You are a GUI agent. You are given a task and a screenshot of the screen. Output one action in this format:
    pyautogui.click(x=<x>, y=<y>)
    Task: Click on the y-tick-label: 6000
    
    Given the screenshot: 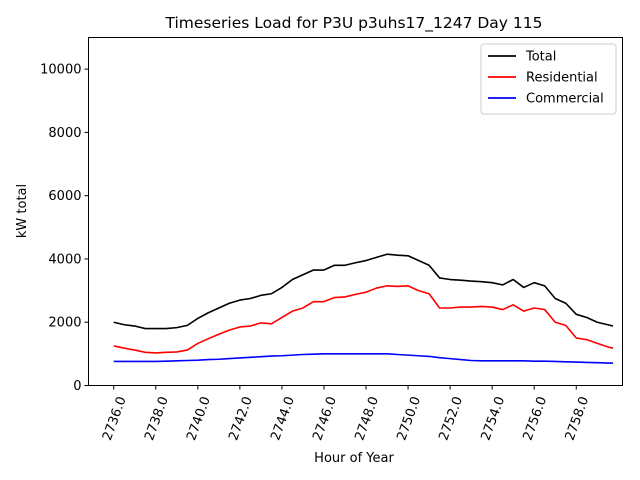 What is the action you would take?
    pyautogui.click(x=64, y=196)
    